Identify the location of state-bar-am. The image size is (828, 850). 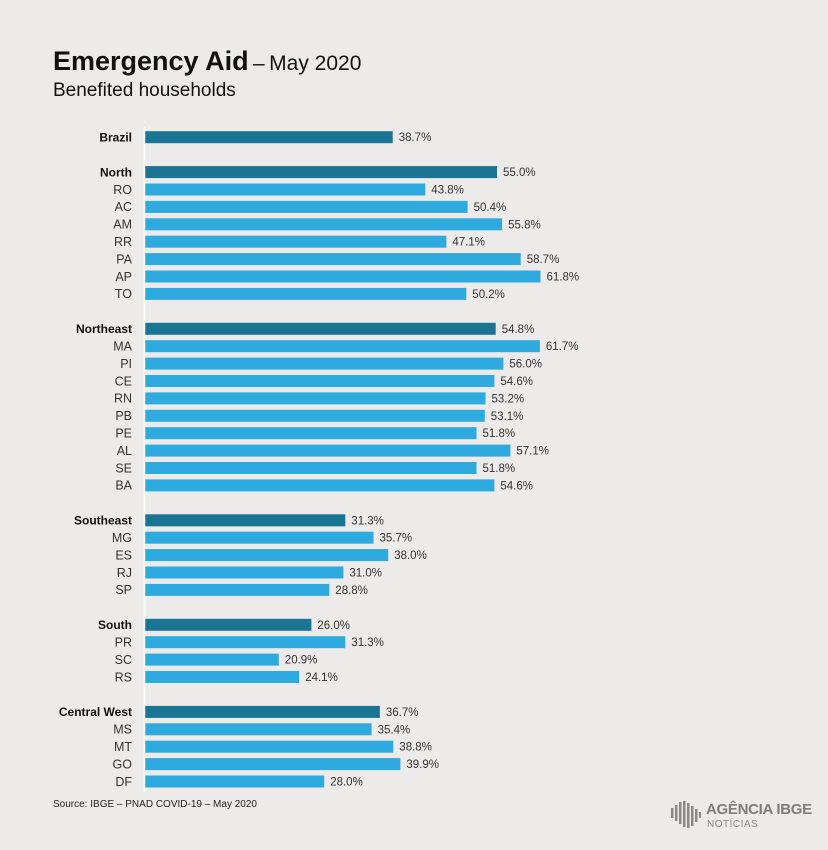
(324, 224).